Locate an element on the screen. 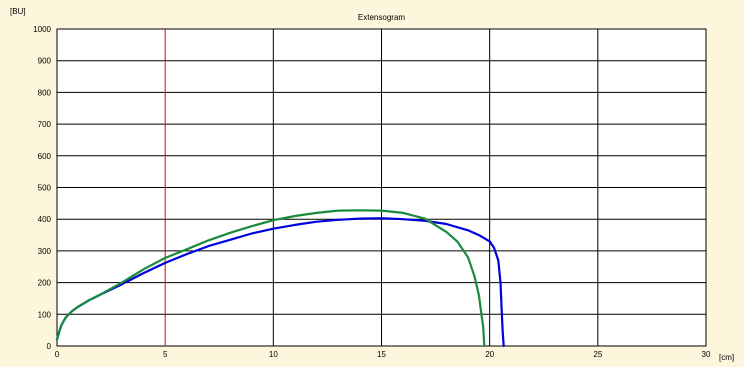 This screenshot has height=367, width=744. x-tick-label: 30 is located at coordinates (706, 354).